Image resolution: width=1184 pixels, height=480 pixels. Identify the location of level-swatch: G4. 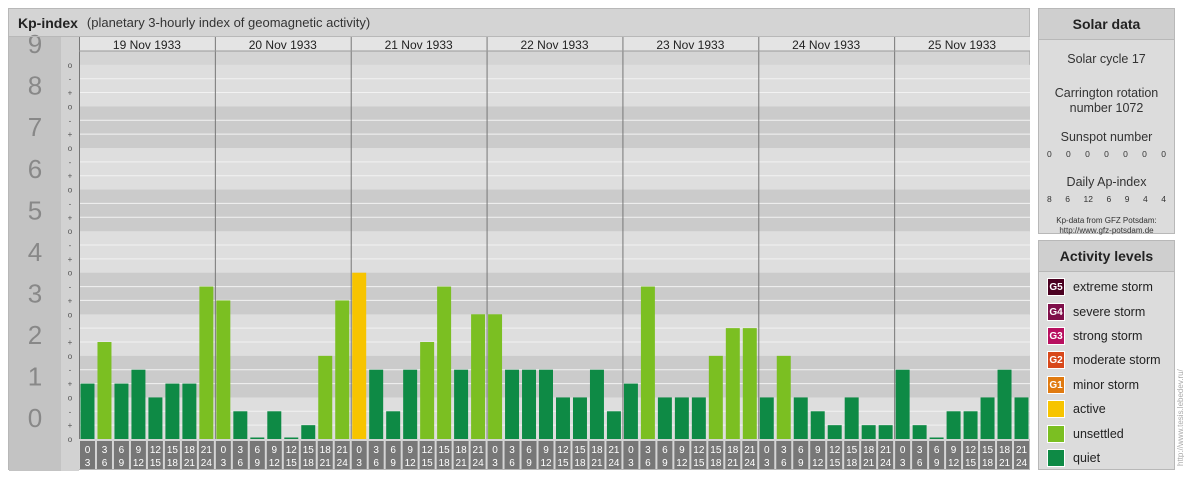
(1056, 311).